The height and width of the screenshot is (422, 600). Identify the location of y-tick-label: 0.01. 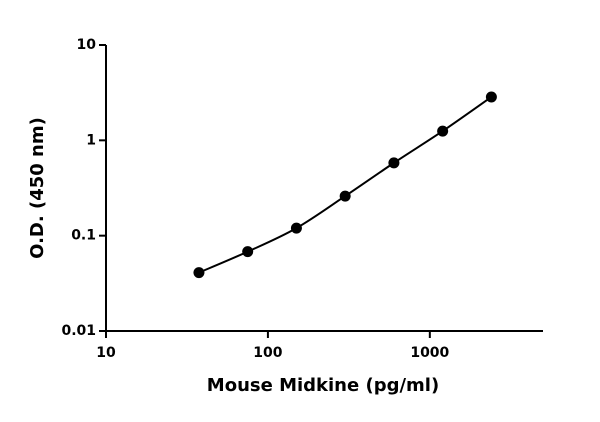
(78, 331).